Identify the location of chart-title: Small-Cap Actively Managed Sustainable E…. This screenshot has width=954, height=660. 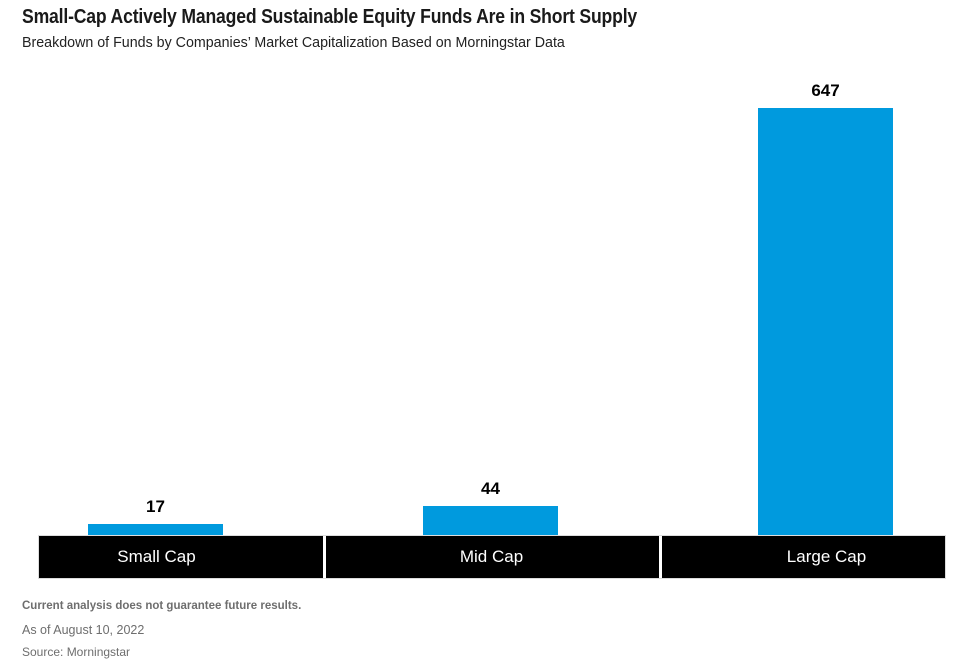
(330, 17).